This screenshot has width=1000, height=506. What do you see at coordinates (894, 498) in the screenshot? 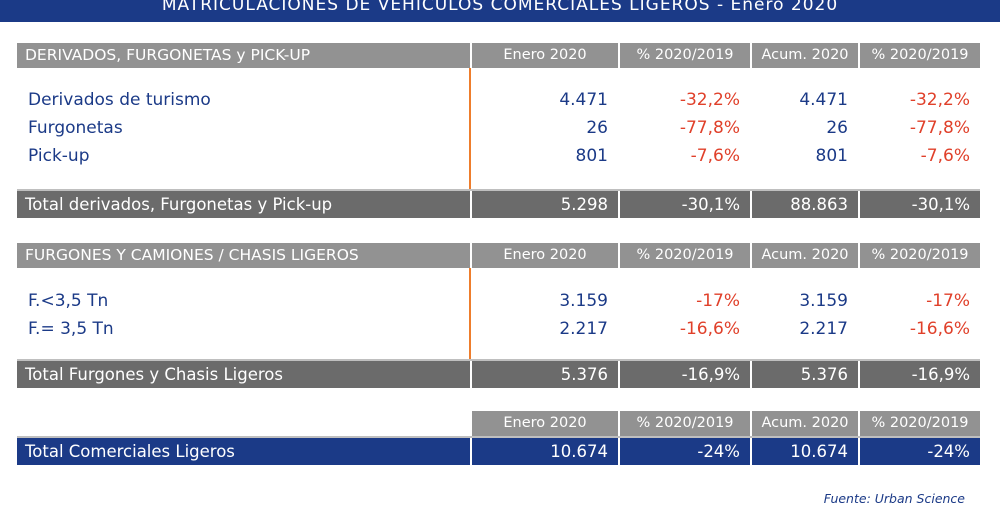
I see `source-note: Fuente: Urban Science` at bounding box center [894, 498].